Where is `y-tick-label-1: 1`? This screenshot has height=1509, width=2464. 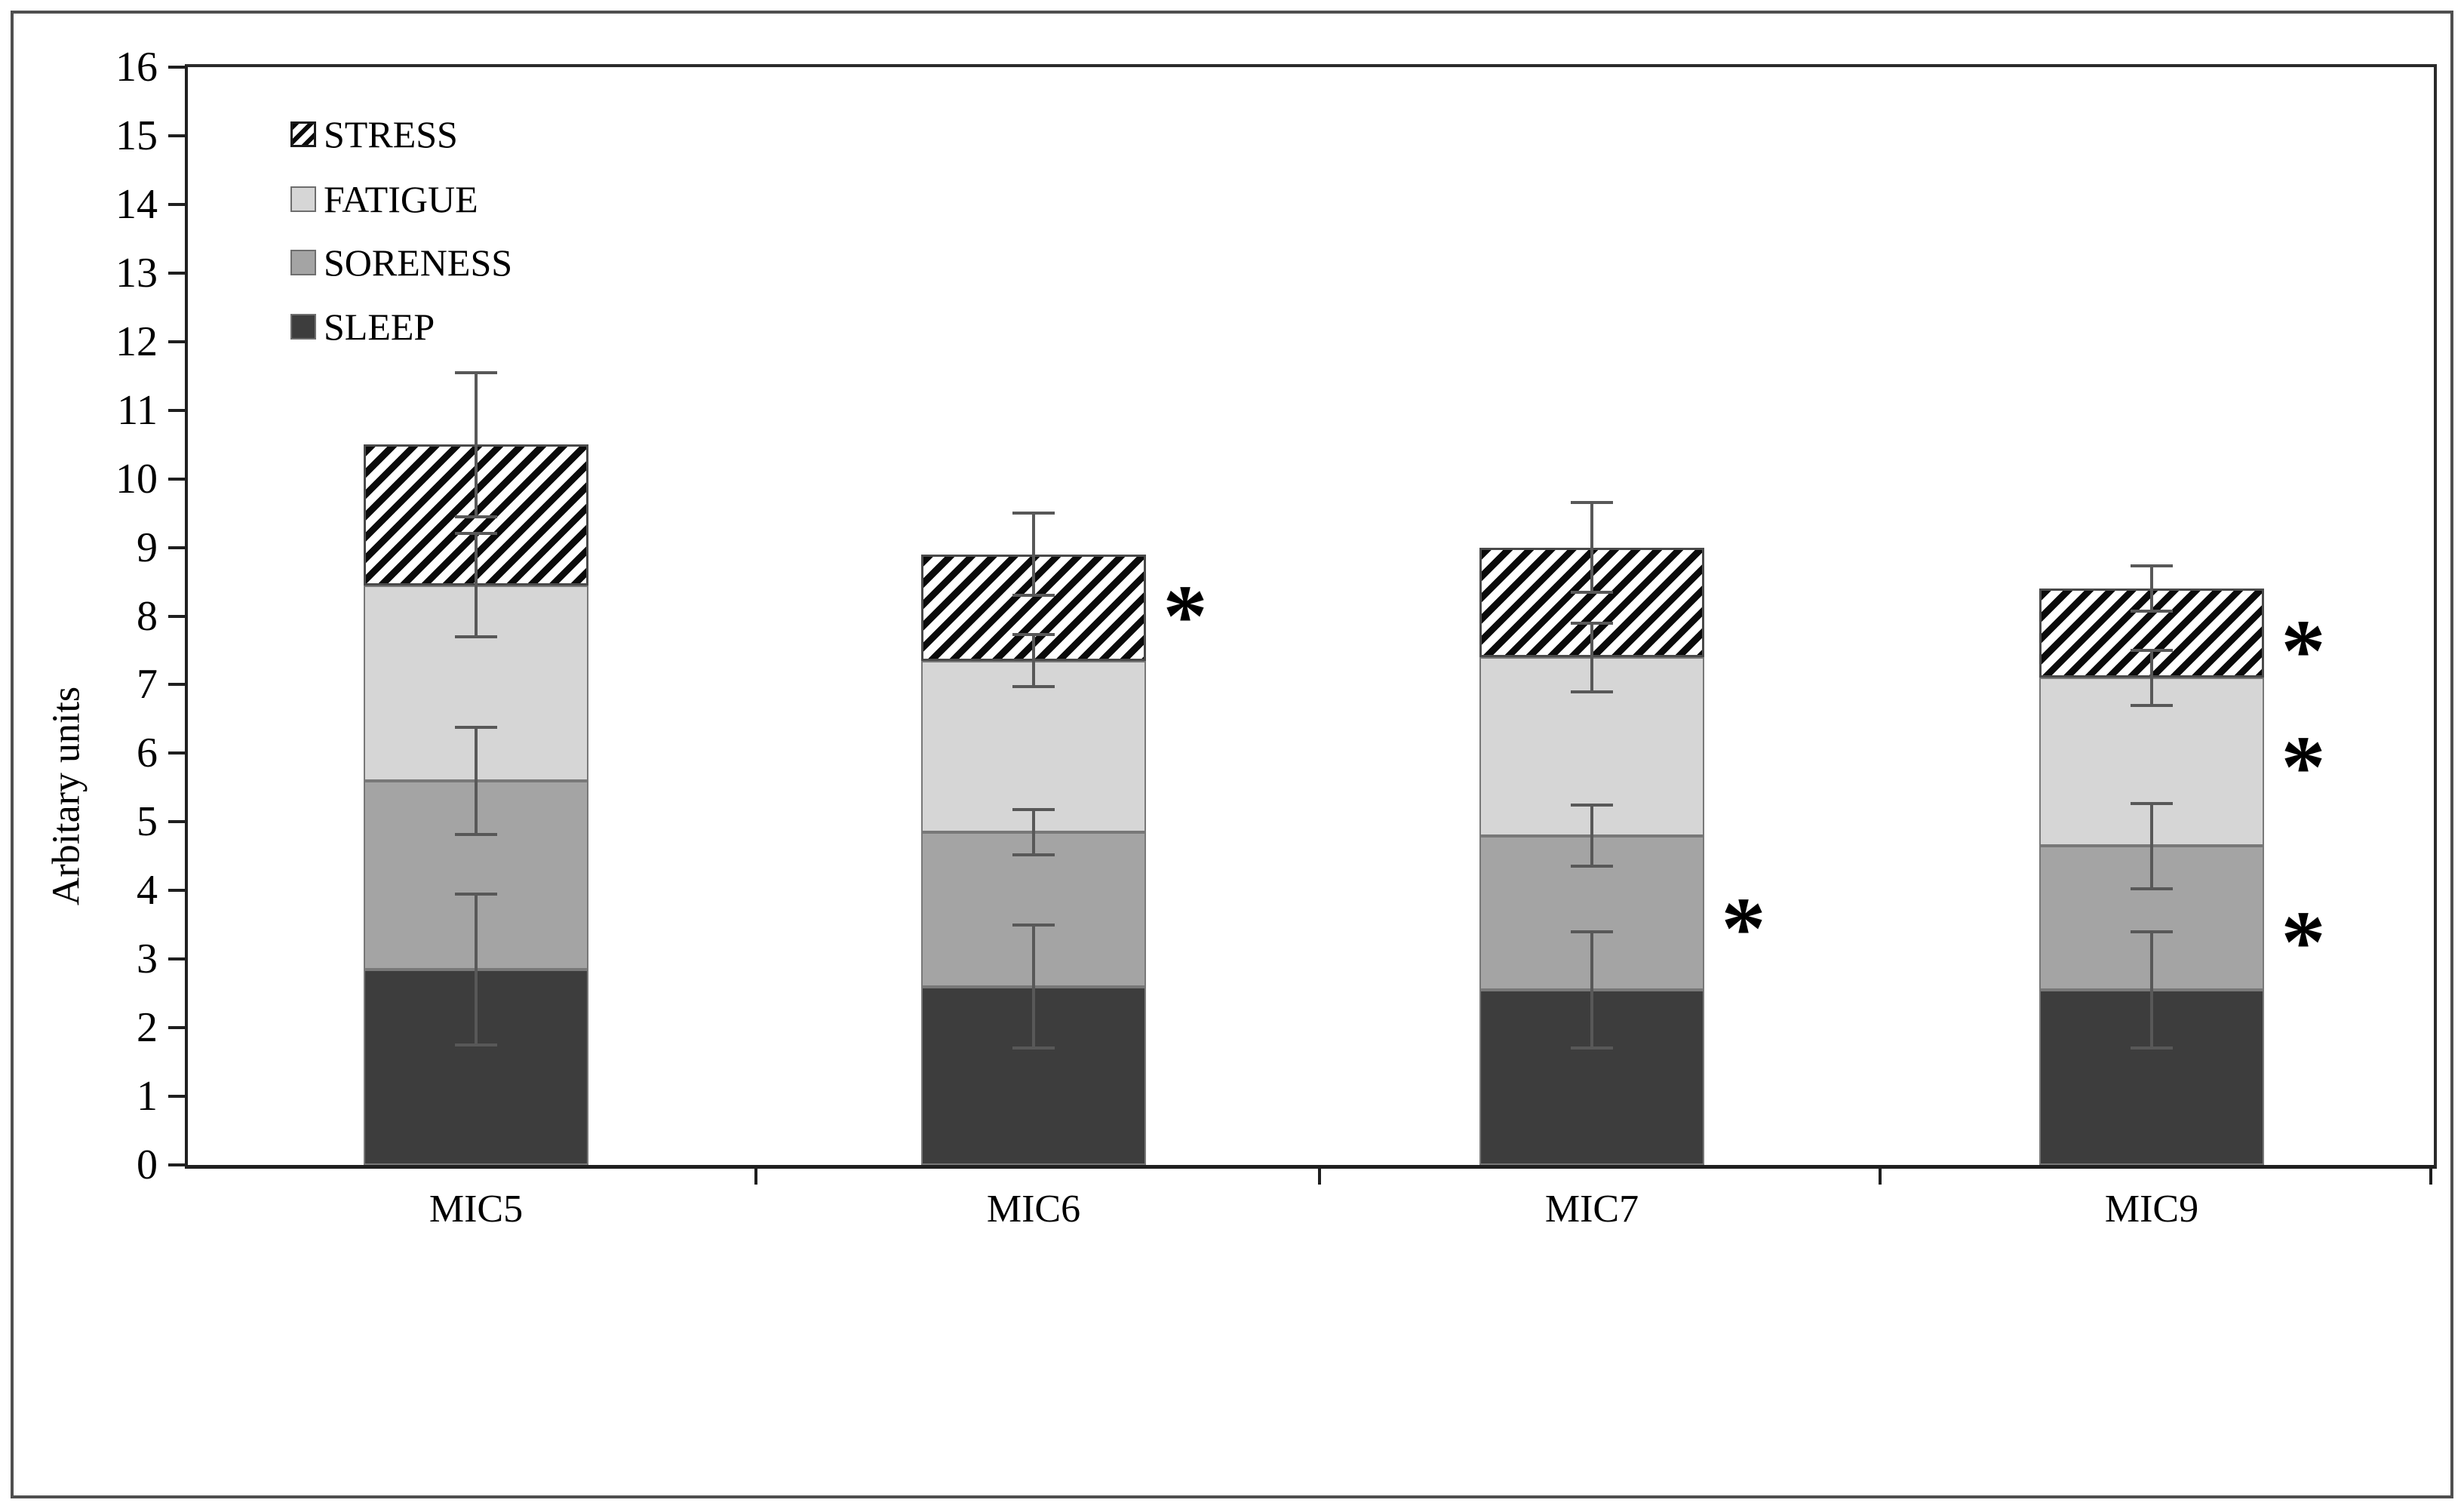 y-tick-label-1: 1 is located at coordinates (147, 1096).